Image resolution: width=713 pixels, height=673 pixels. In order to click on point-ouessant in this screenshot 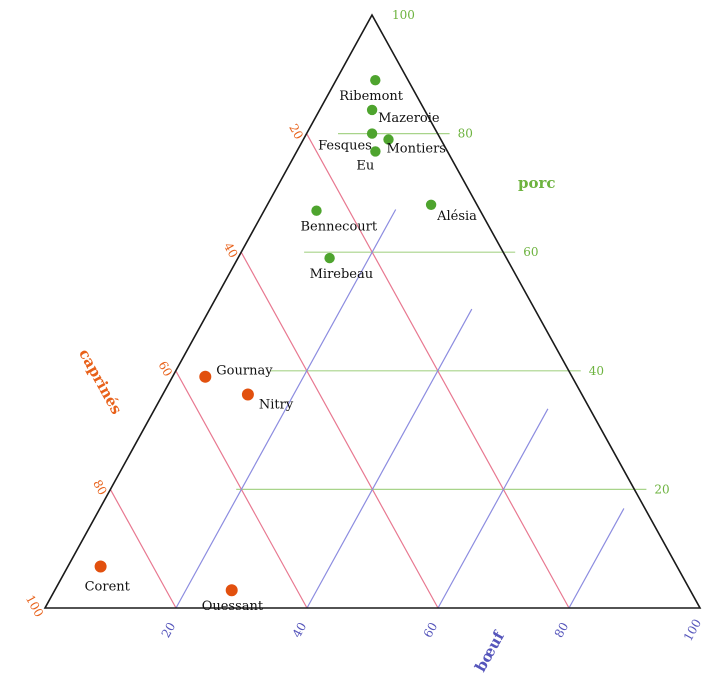, I will do `click(231, 590)`.